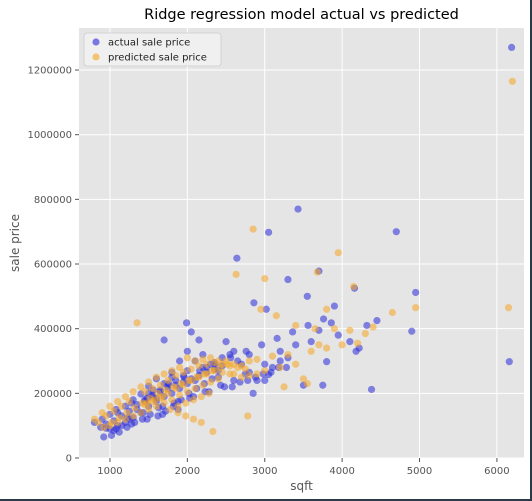 The width and height of the screenshot is (532, 501). I want to click on y-axis-label: sale price, so click(15, 243).